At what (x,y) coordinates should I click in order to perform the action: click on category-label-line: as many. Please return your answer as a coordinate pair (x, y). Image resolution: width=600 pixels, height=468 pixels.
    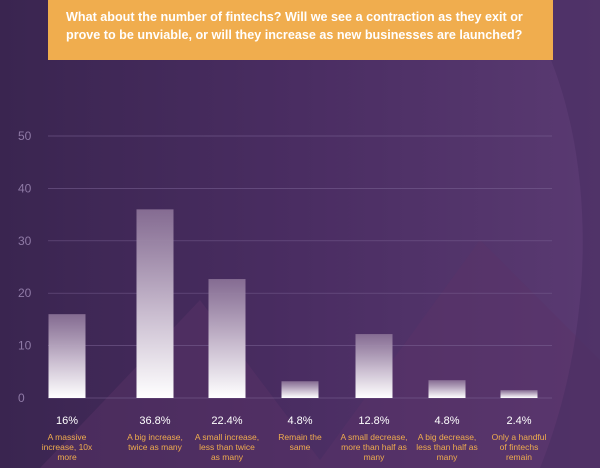
    Looking at the image, I should click on (227, 457).